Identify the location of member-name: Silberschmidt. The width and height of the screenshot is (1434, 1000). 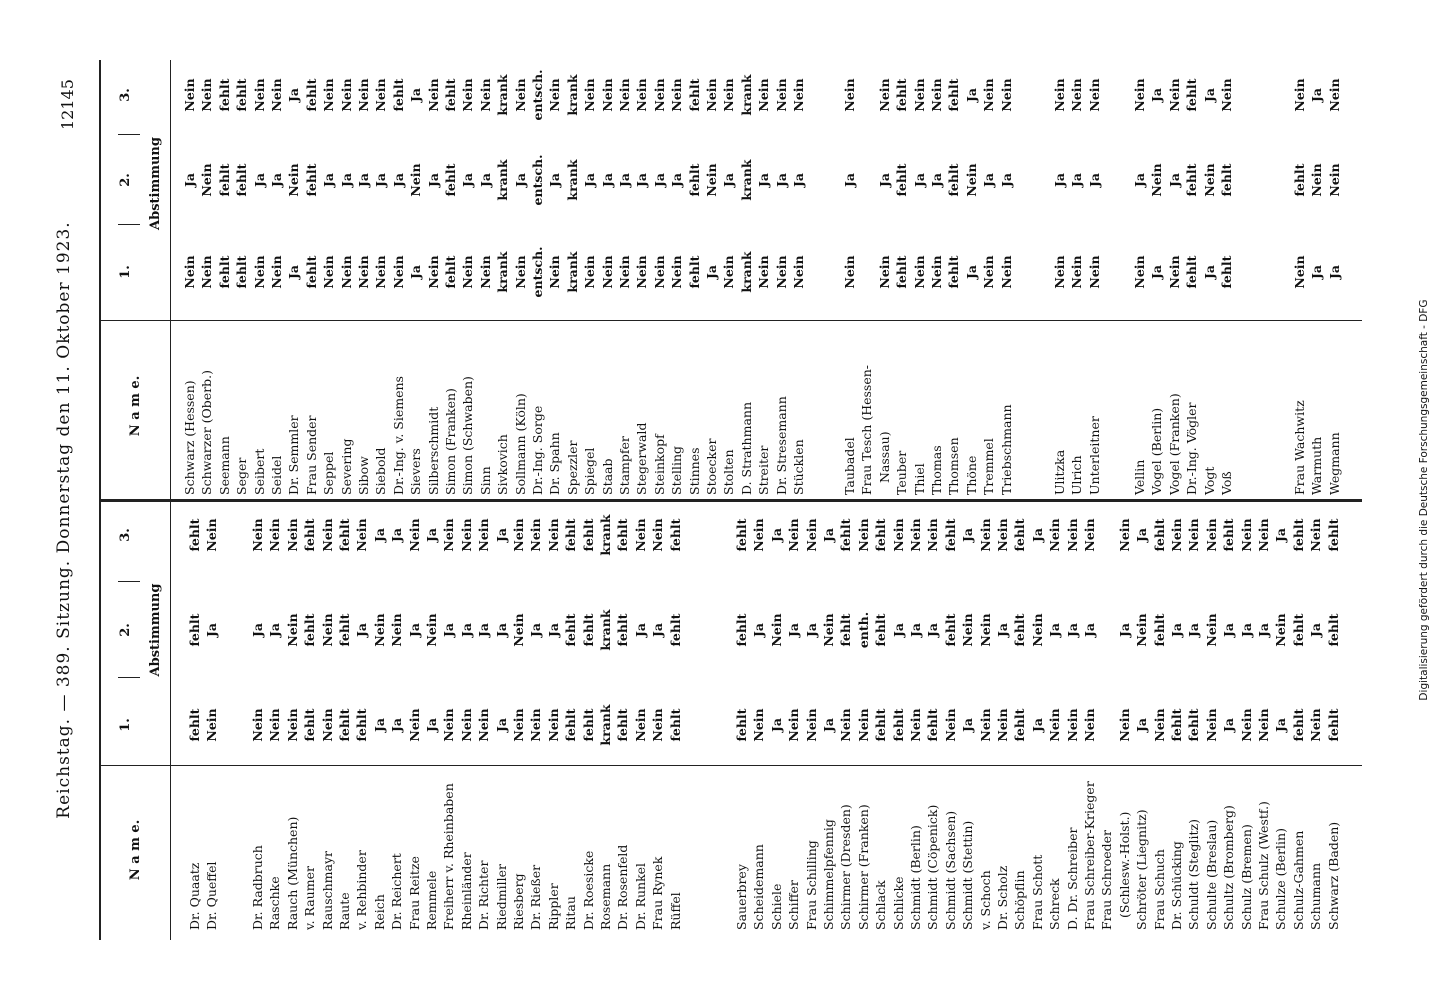
(433, 450).